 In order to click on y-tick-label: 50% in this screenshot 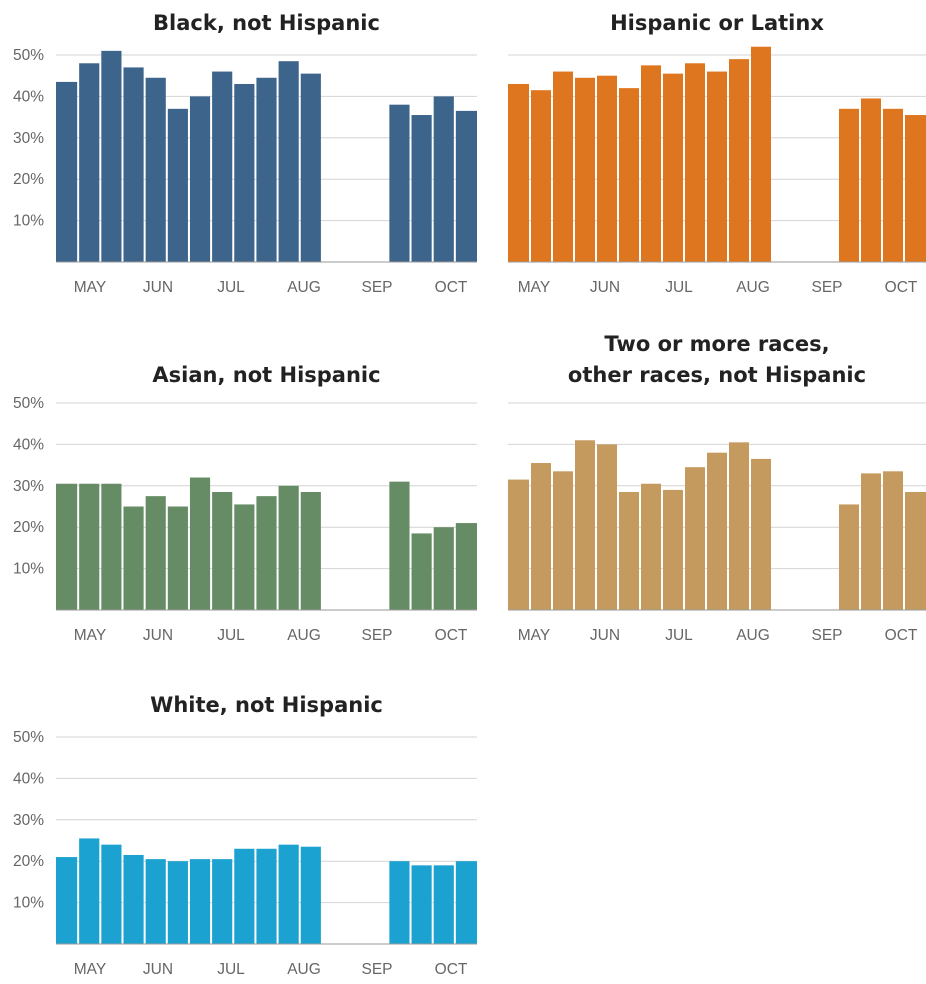, I will do `click(28, 55)`.